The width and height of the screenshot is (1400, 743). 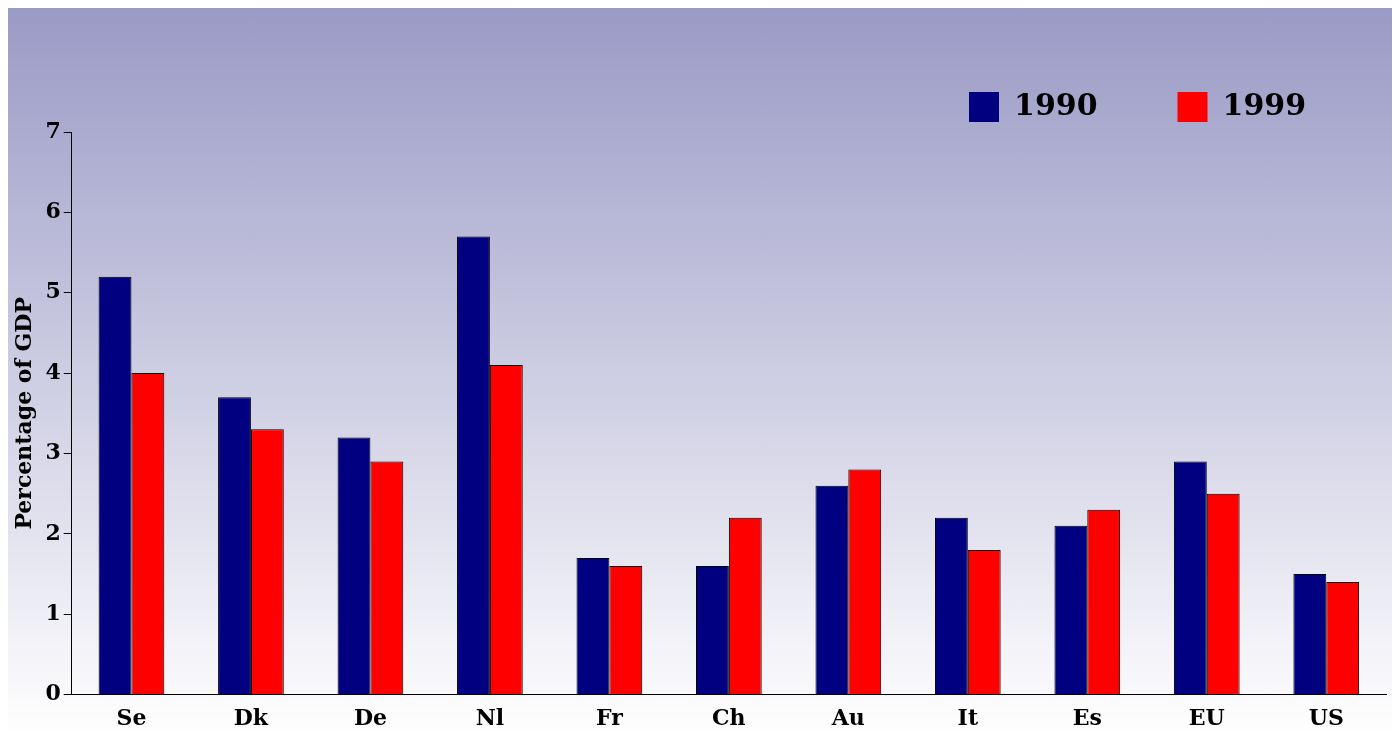 I want to click on y-tick-label: 6, so click(x=53, y=210).